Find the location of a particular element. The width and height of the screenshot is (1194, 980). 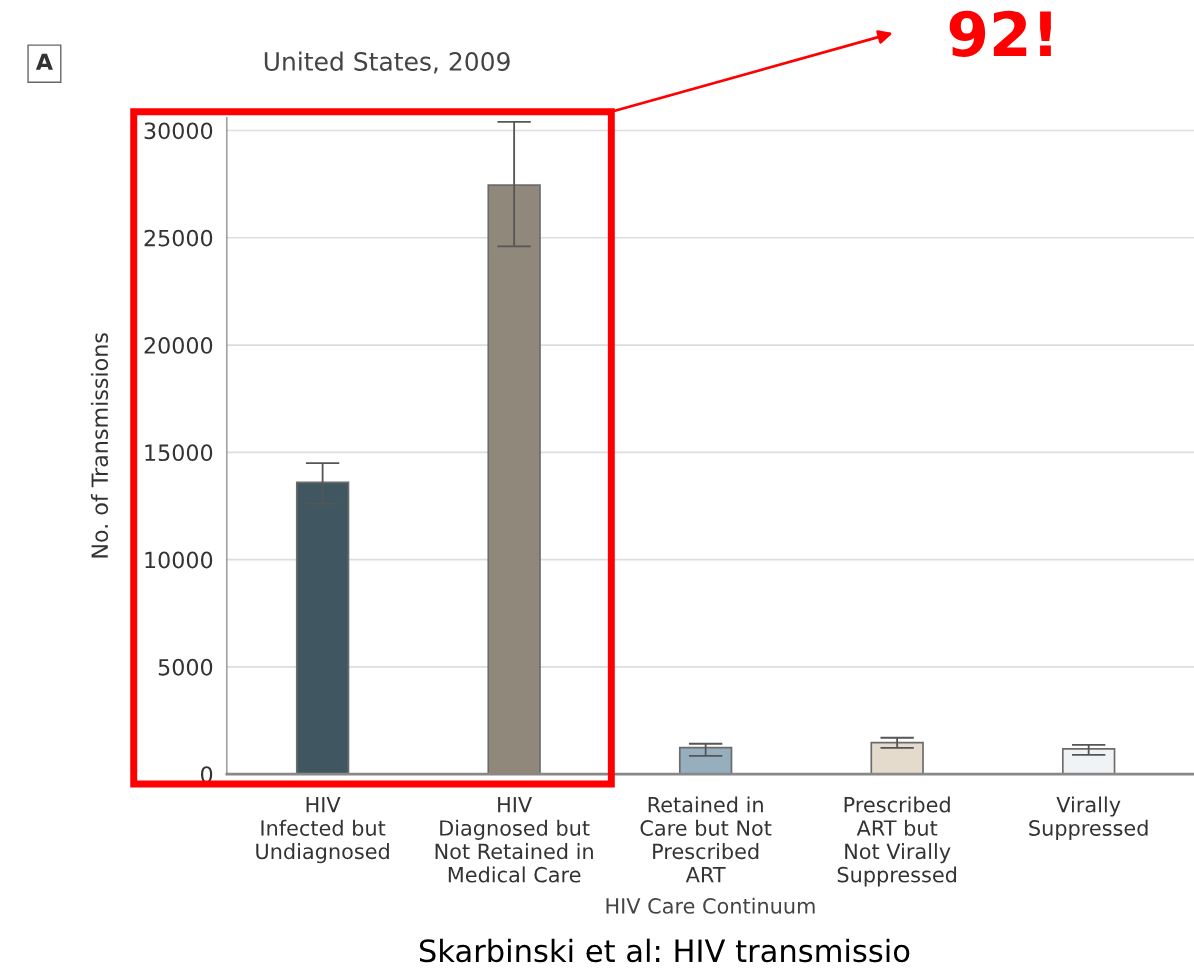

y-tick-label: 20000 is located at coordinates (178, 345).